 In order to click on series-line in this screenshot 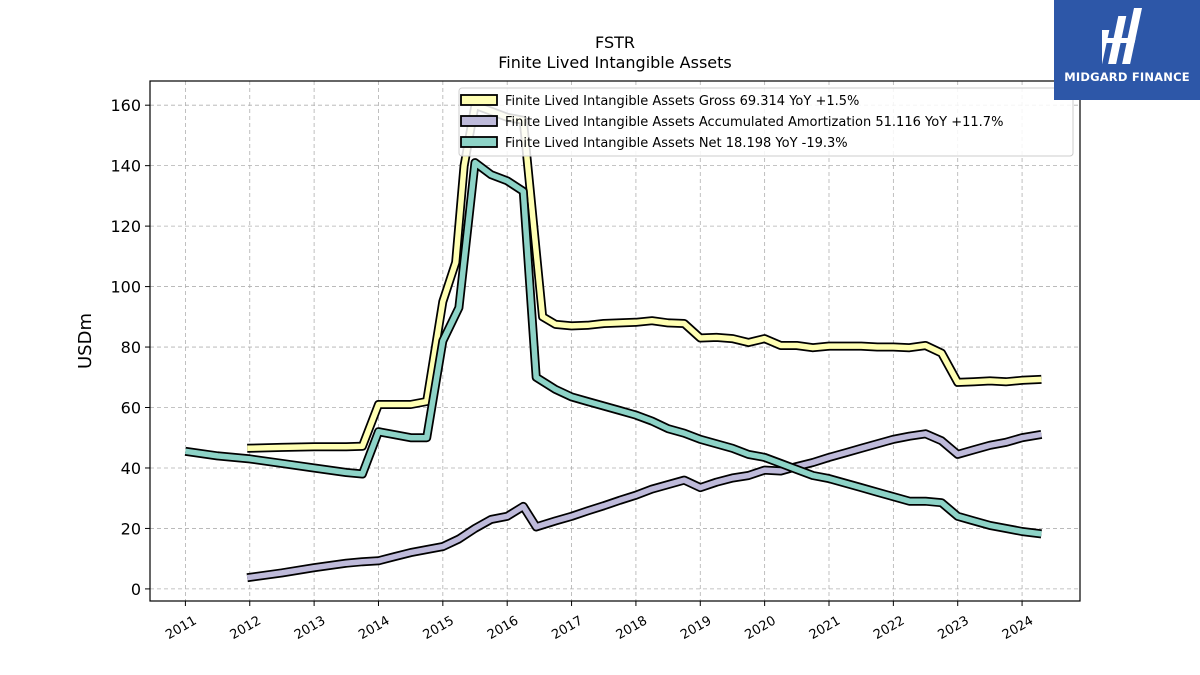, I will do `click(644, 506)`.